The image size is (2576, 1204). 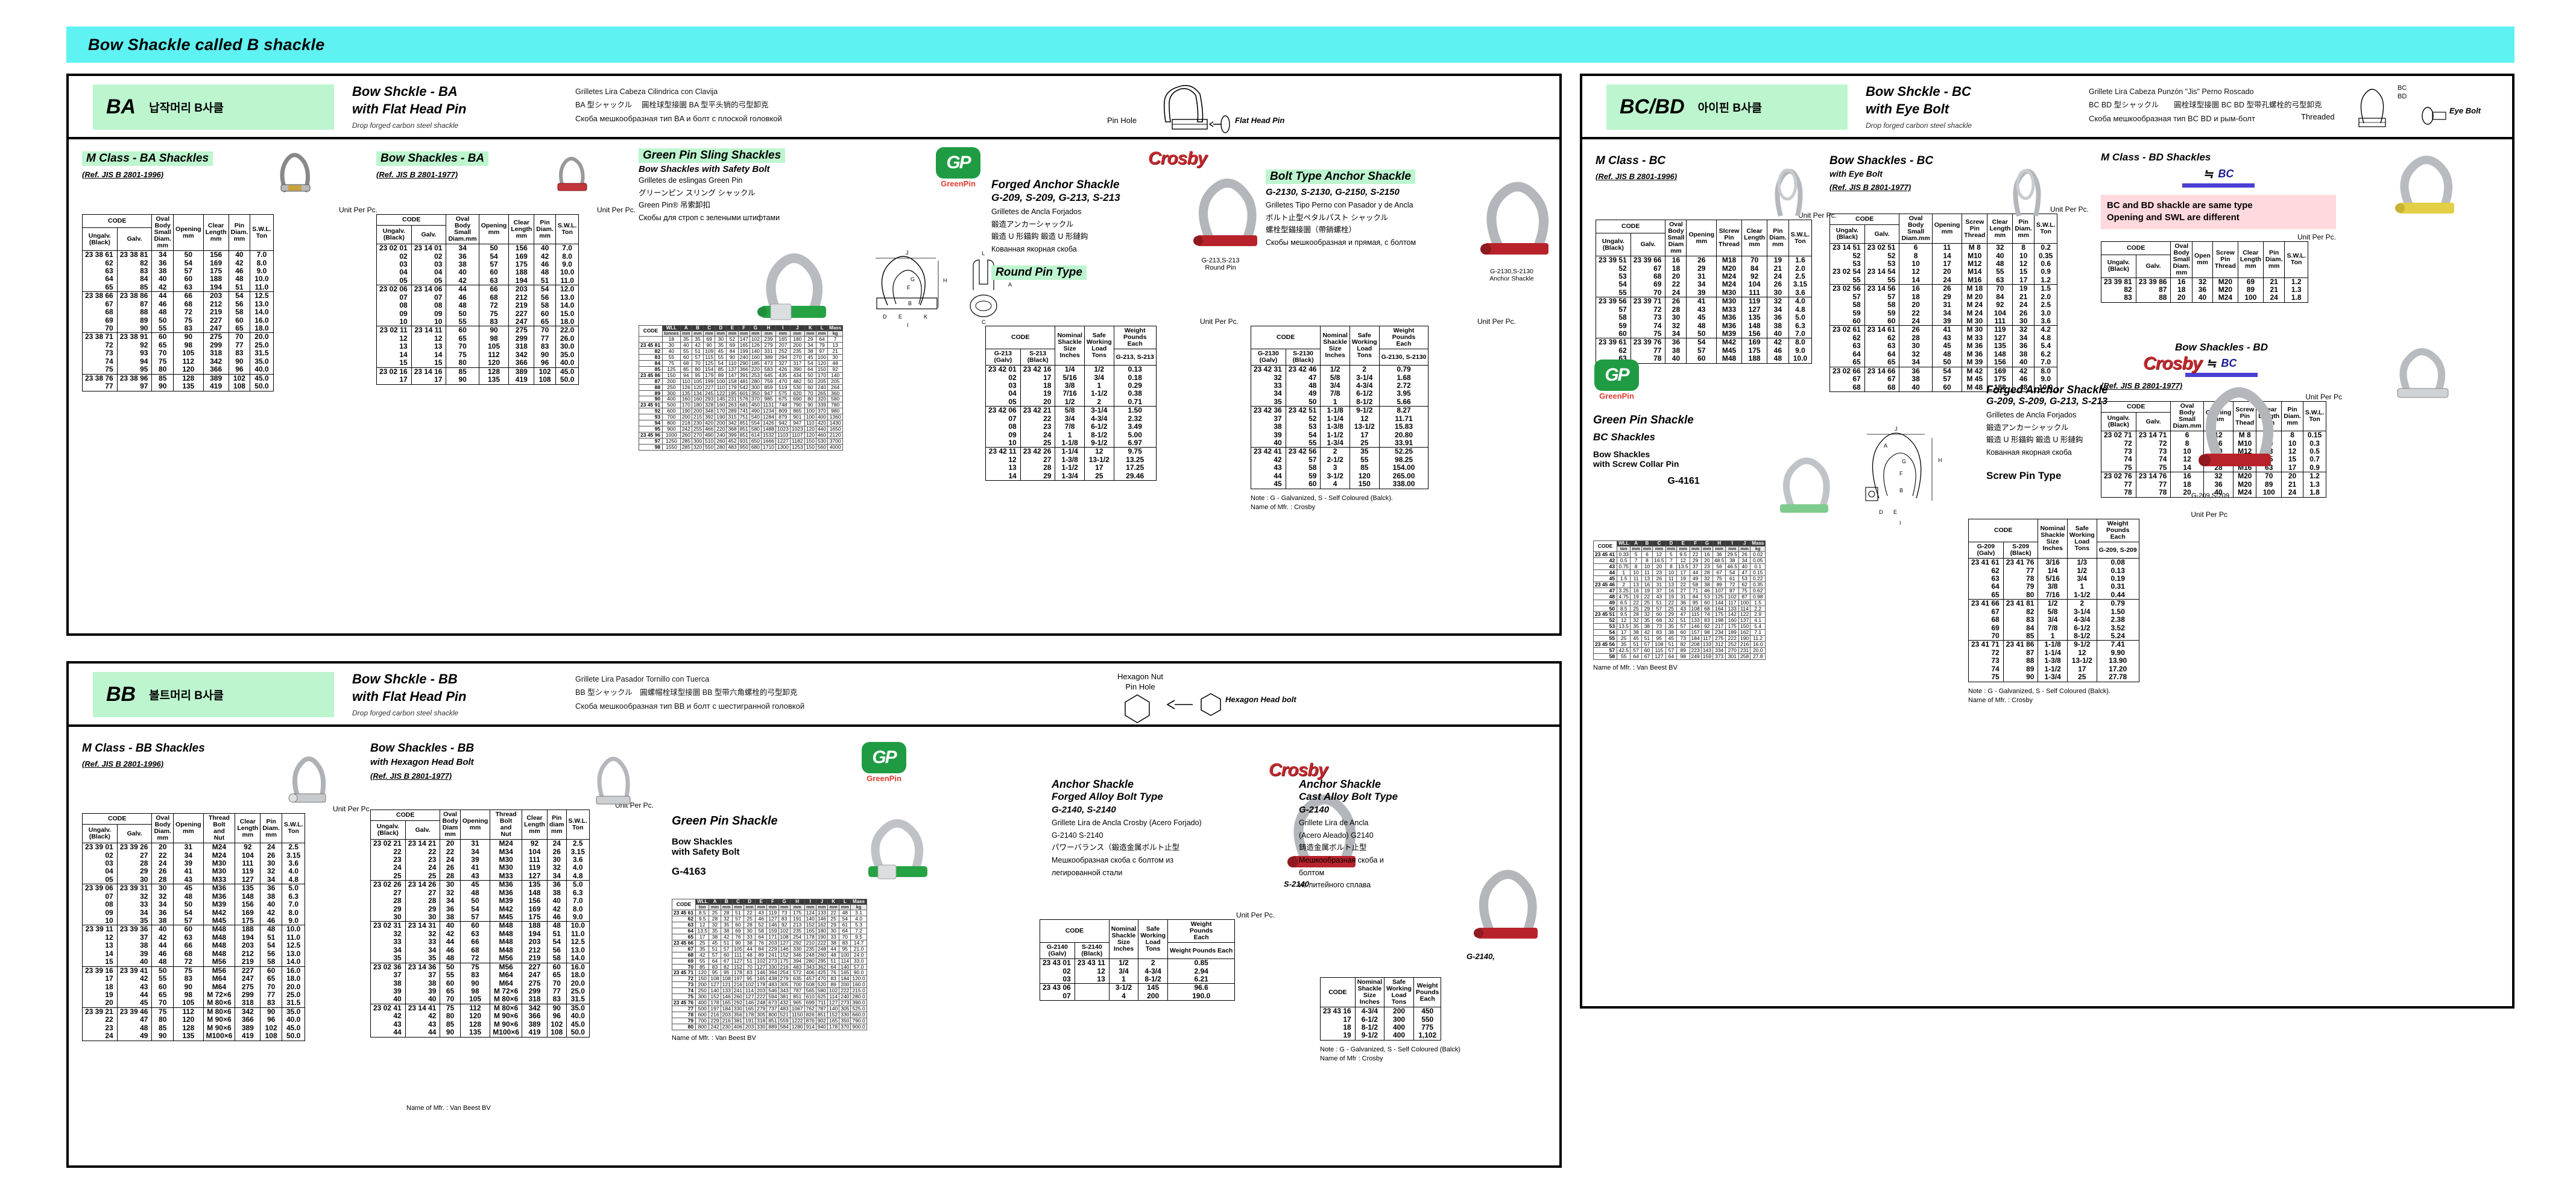 I want to click on cell: 483, so click(x=732, y=447).